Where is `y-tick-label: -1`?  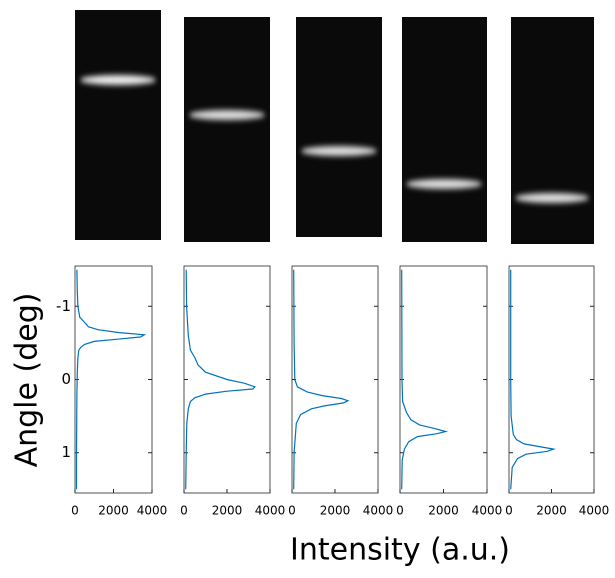
y-tick-label: -1 is located at coordinates (63, 306).